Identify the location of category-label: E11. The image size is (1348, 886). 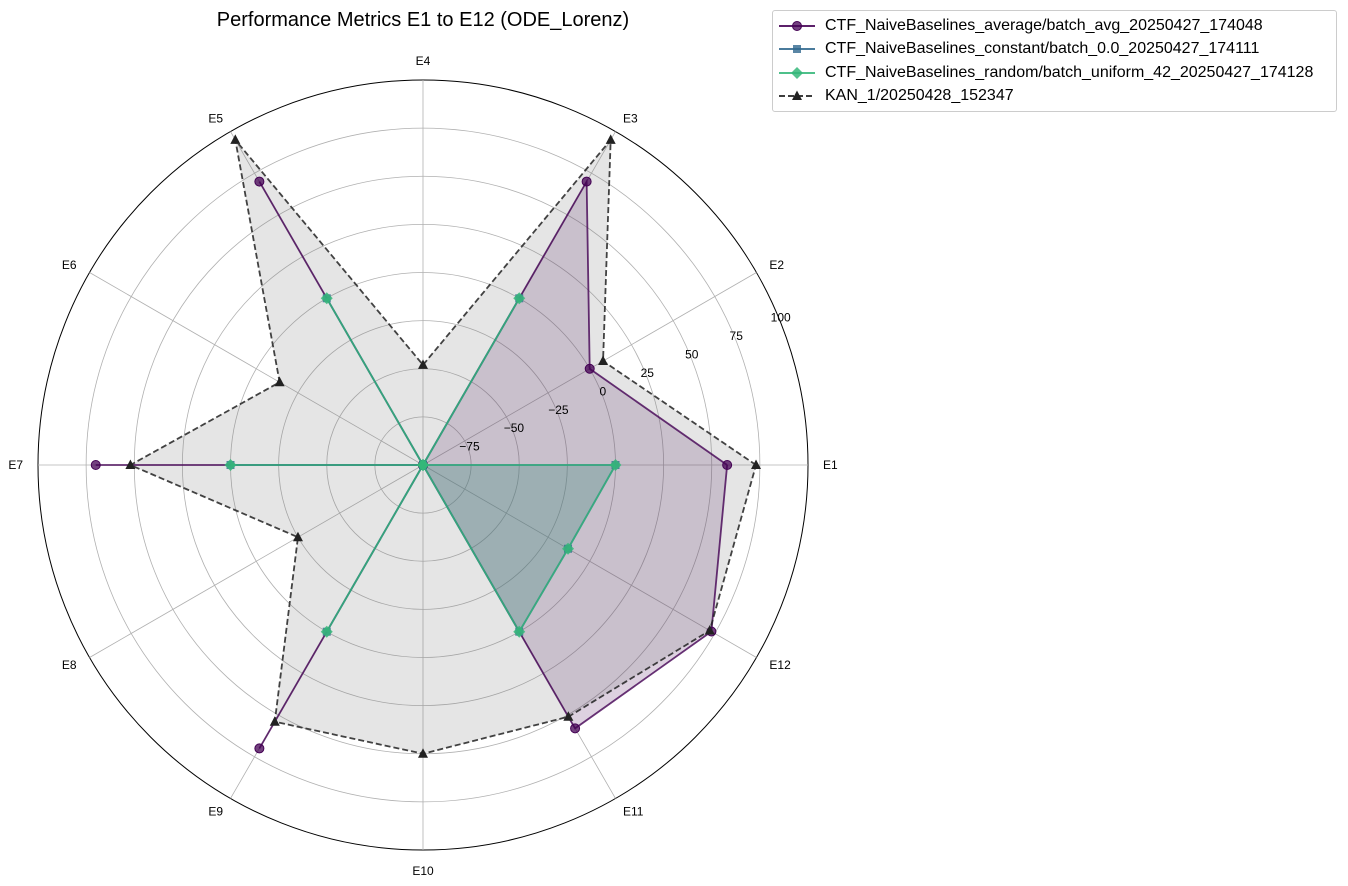
(633, 811).